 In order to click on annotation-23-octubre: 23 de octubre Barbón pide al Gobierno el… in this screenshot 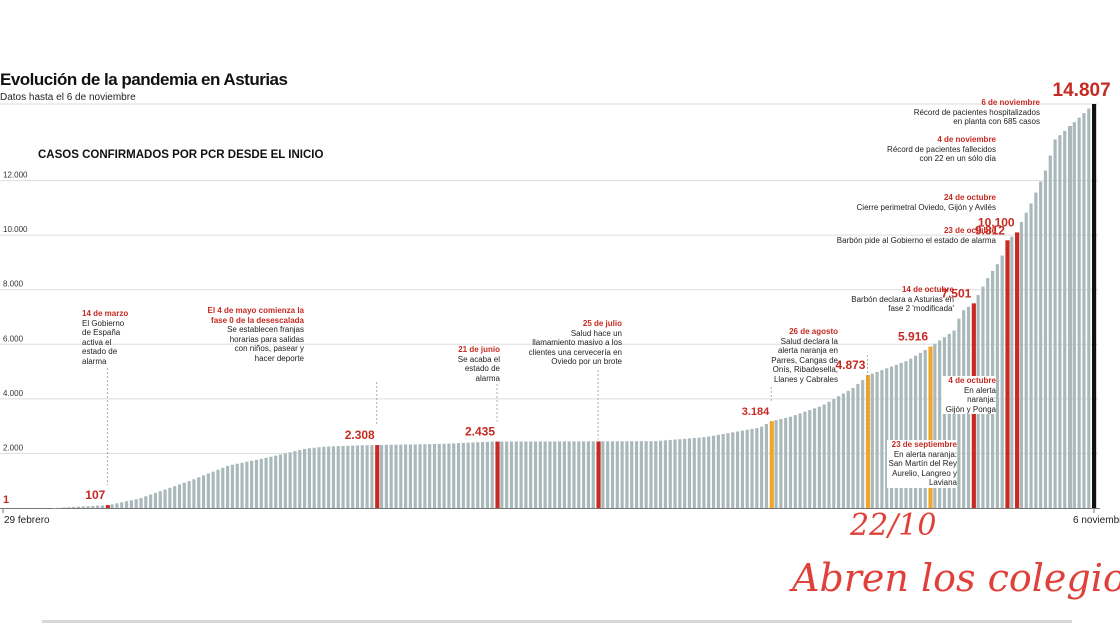, I will do `click(908, 235)`.